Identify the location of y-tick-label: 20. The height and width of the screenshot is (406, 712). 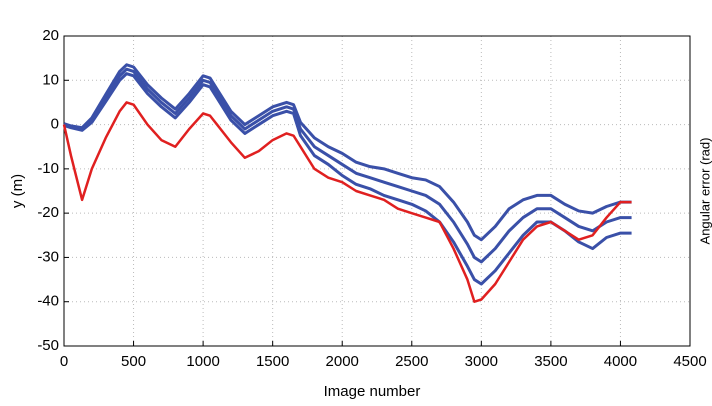
(50, 35).